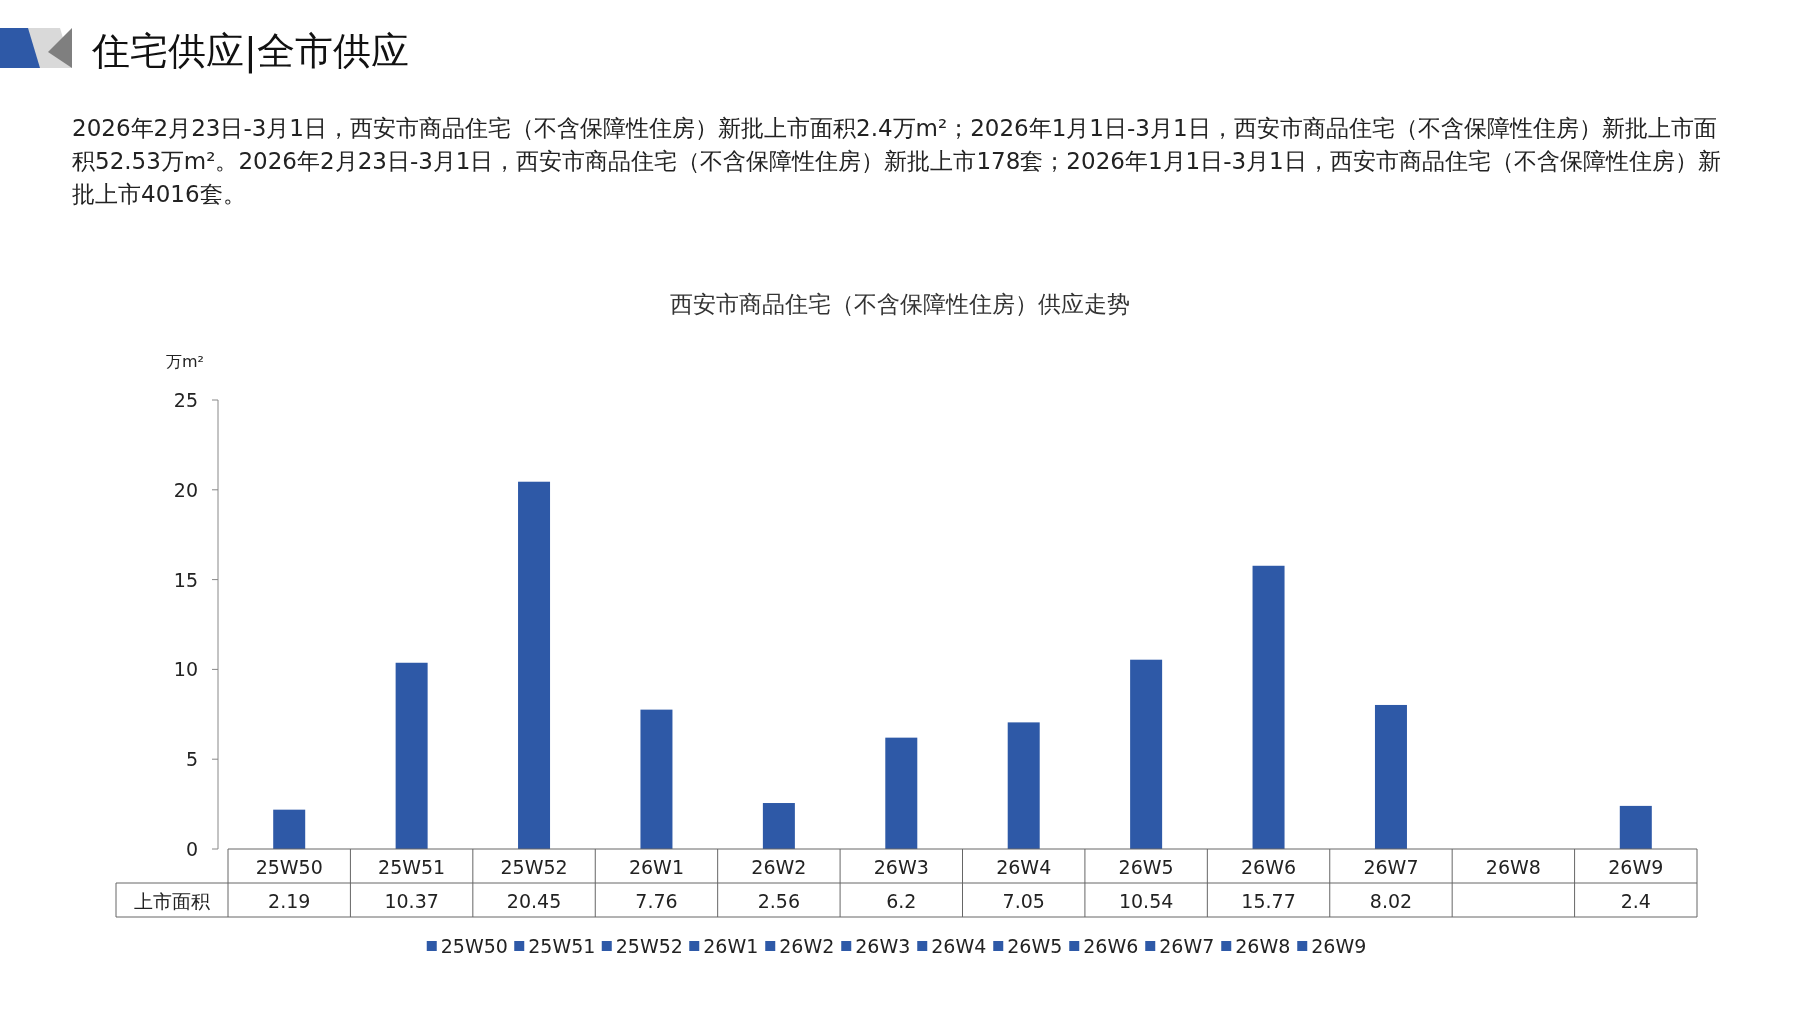  What do you see at coordinates (562, 946) in the screenshot?
I see `category-label: 25W51` at bounding box center [562, 946].